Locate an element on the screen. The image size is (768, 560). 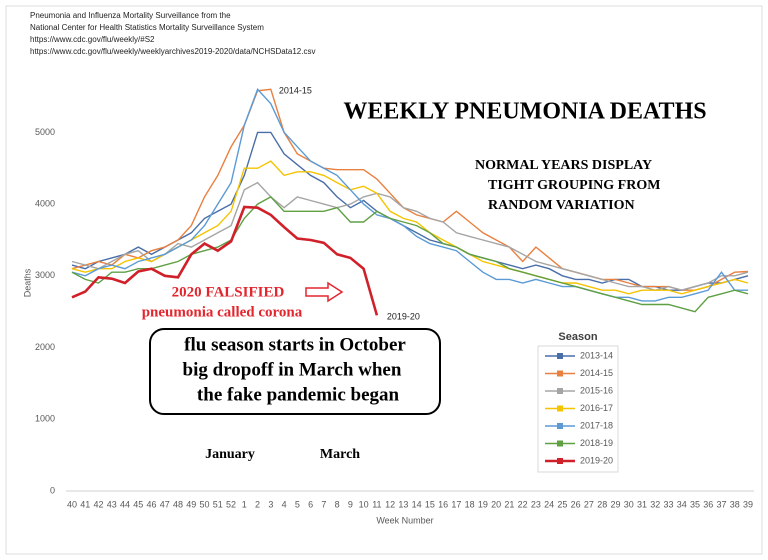
x-tick-label: 52 is located at coordinates (231, 504).